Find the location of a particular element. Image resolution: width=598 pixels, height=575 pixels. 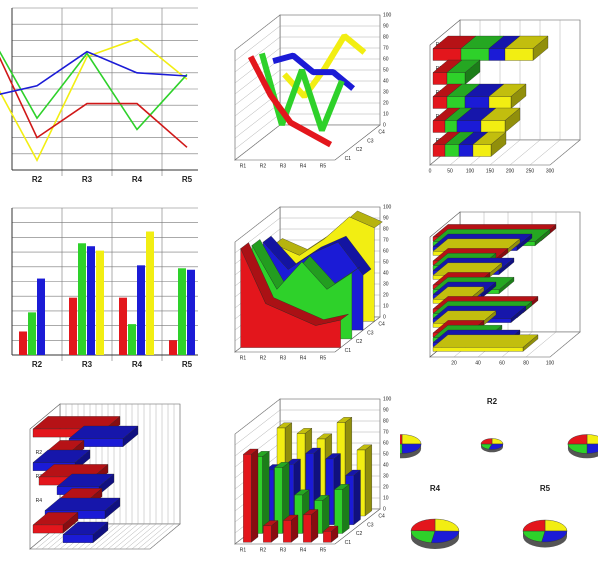

y-tick-label: 80 is located at coordinates (386, 37).